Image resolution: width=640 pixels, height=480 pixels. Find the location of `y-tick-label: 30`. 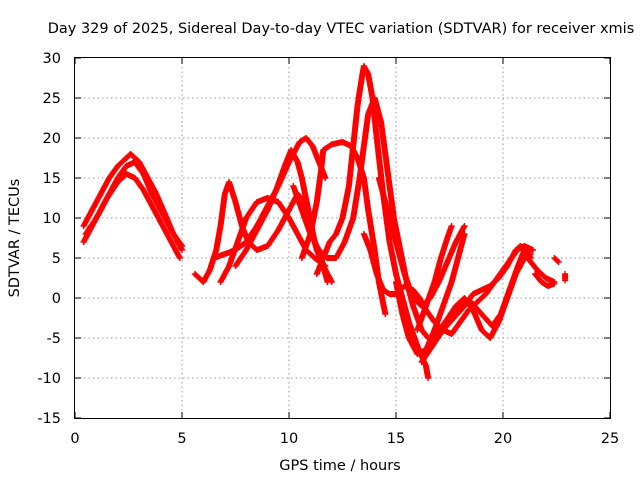

y-tick-label: 30 is located at coordinates (52, 59).